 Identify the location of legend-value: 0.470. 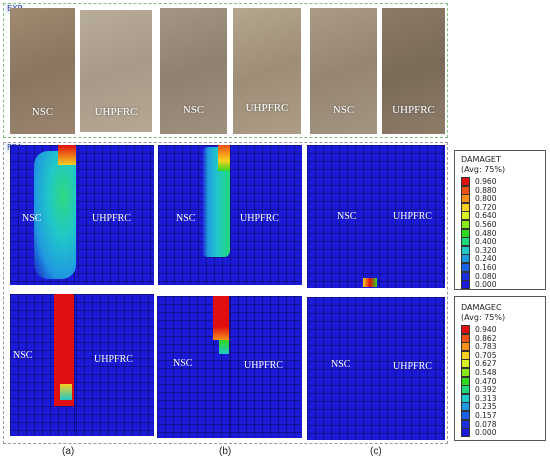
(486, 381).